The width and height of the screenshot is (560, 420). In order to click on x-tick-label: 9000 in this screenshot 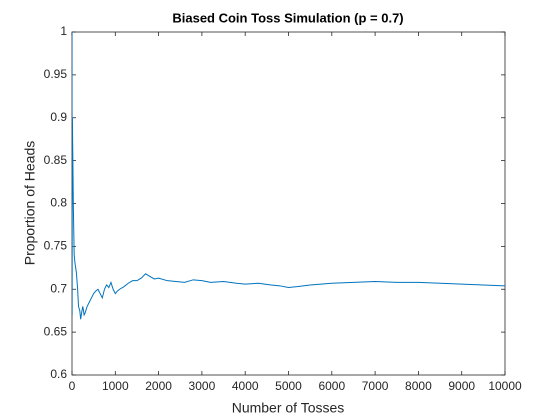, I will do `click(461, 386)`.